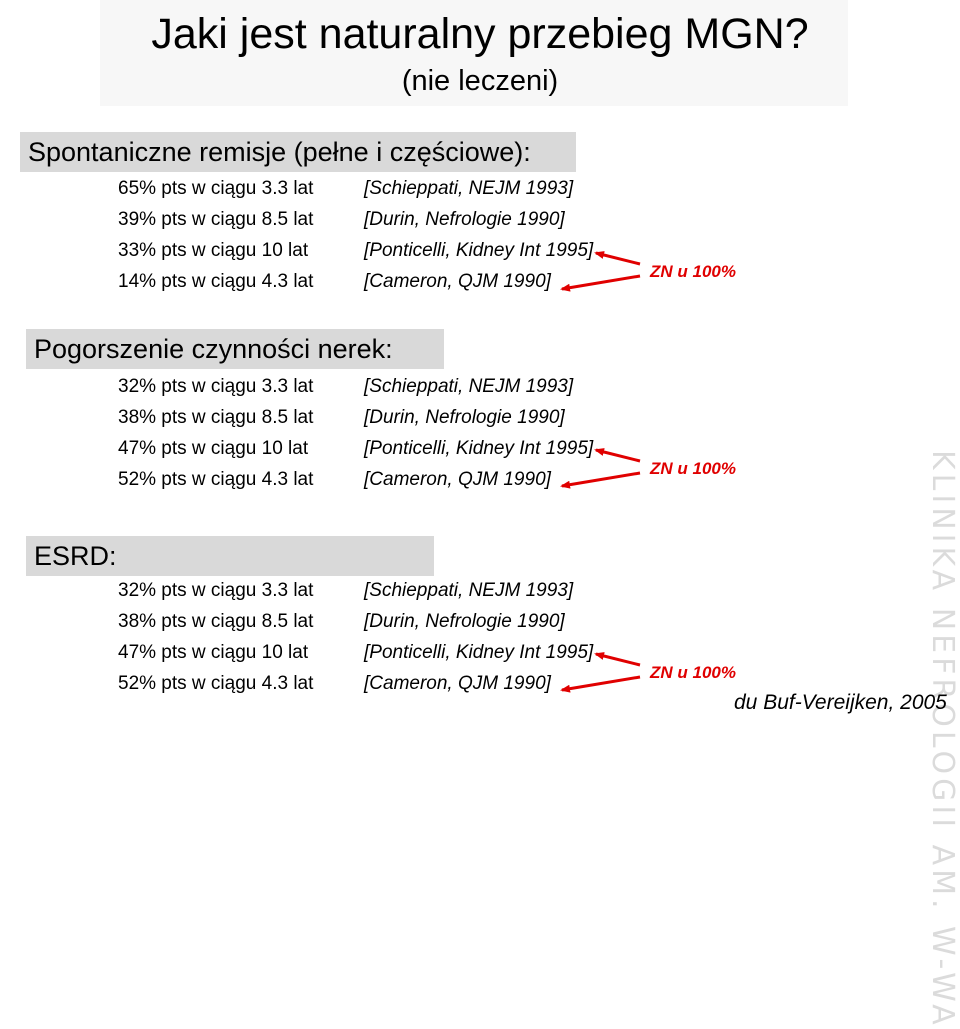 This screenshot has width=960, height=1029. I want to click on remission-arrow-lower, so click(600, 283).